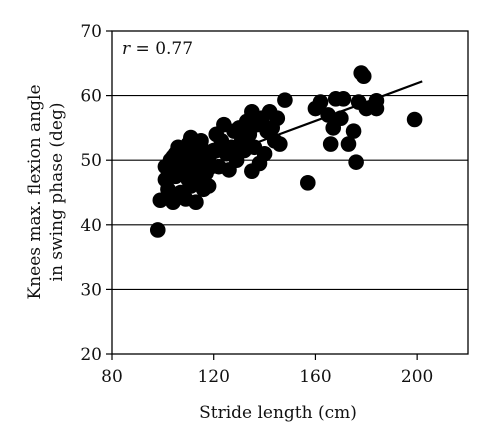 This screenshot has height=443, width=500. Describe the element at coordinates (91, 290) in the screenshot. I see `y-tick-label: 30` at that location.